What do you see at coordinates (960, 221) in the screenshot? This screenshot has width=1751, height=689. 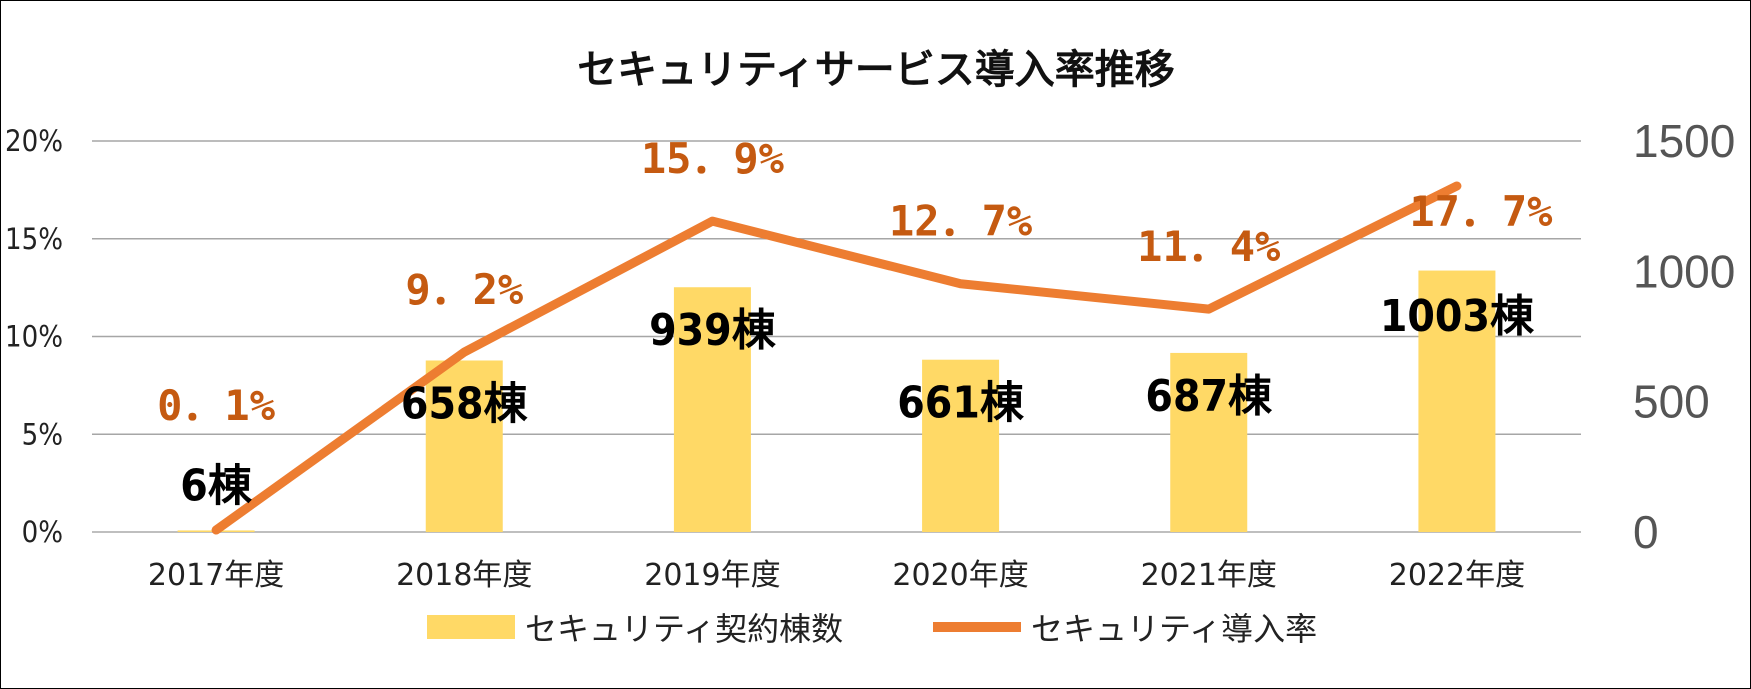 I see `line-data-label: 12．7%` at bounding box center [960, 221].